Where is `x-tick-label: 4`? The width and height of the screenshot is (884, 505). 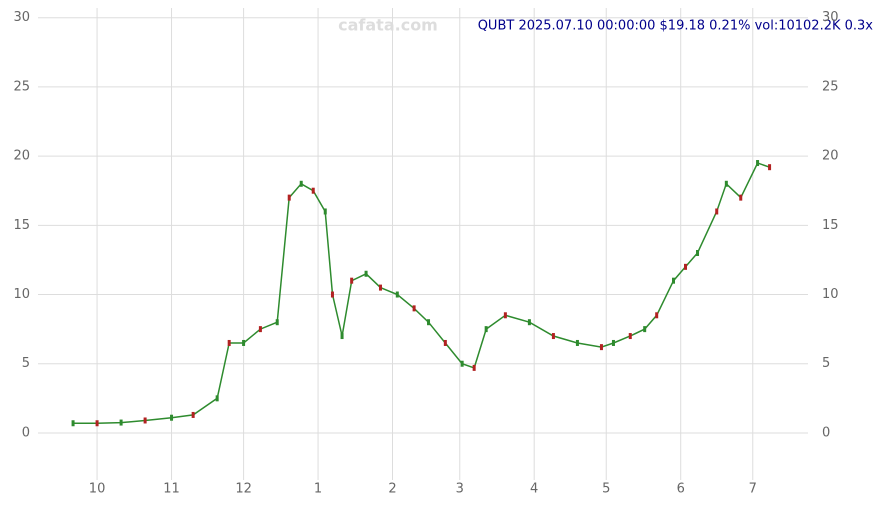 x-tick-label: 4 is located at coordinates (534, 489).